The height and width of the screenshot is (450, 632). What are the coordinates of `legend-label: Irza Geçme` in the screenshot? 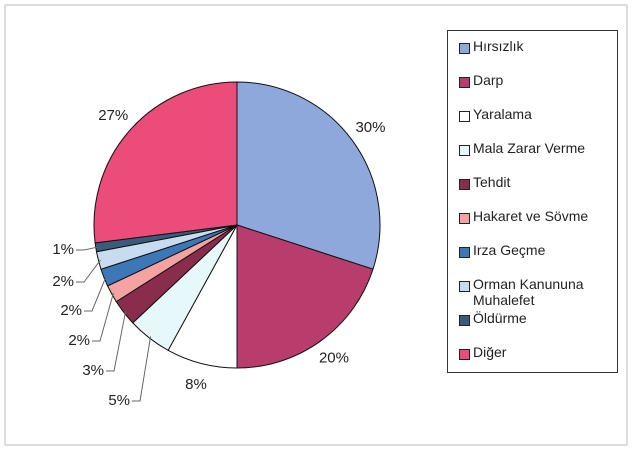 It's located at (509, 250).